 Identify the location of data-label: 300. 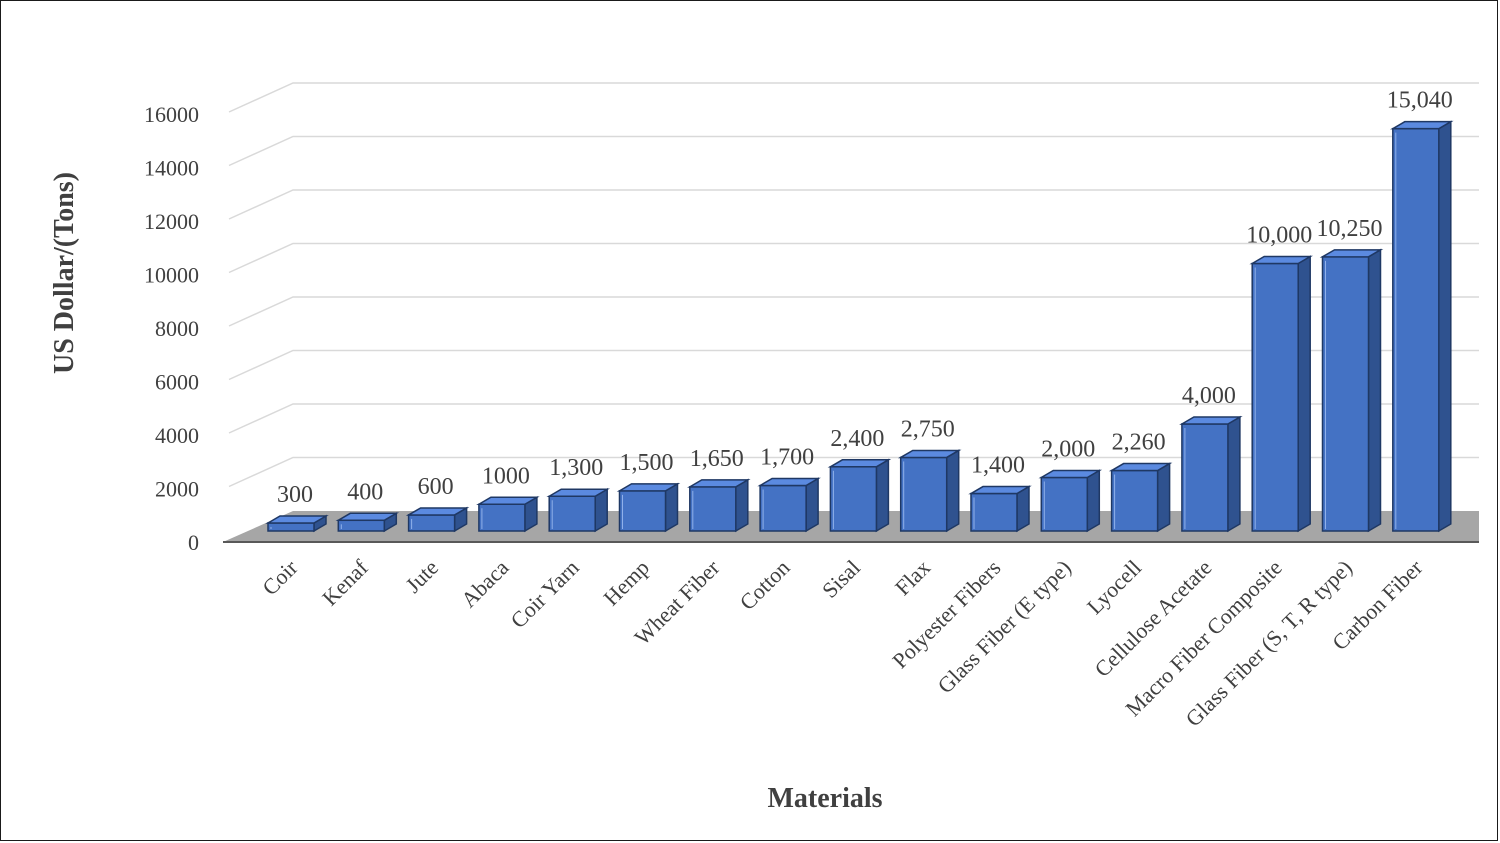
(295, 495).